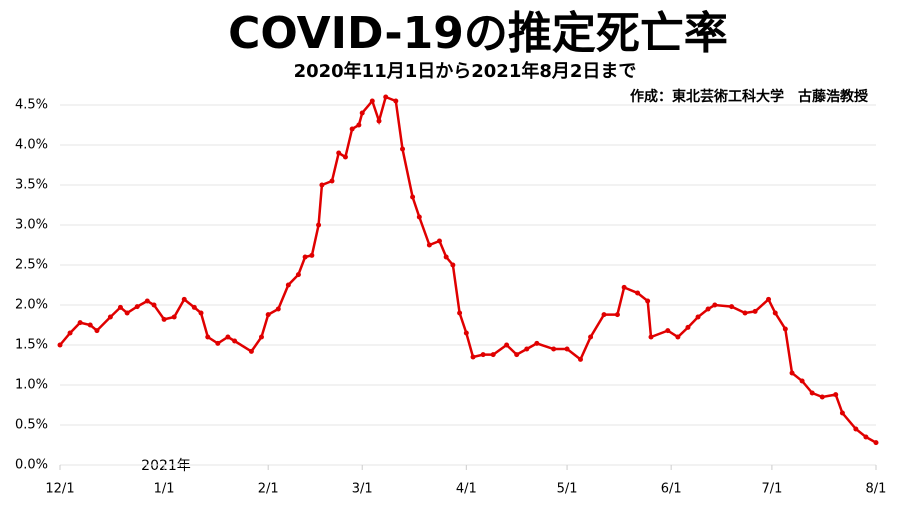  Describe the element at coordinates (31, 265) in the screenshot. I see `y-tick-label: 2.5%` at that location.